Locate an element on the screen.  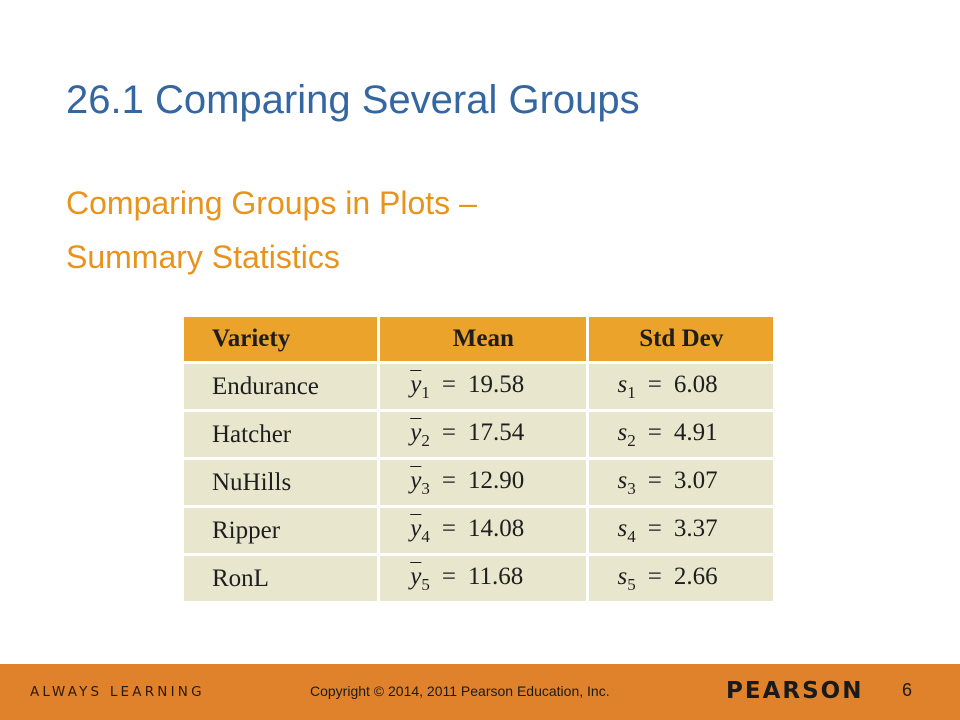
mean-value: 19.58 is located at coordinates (496, 384).